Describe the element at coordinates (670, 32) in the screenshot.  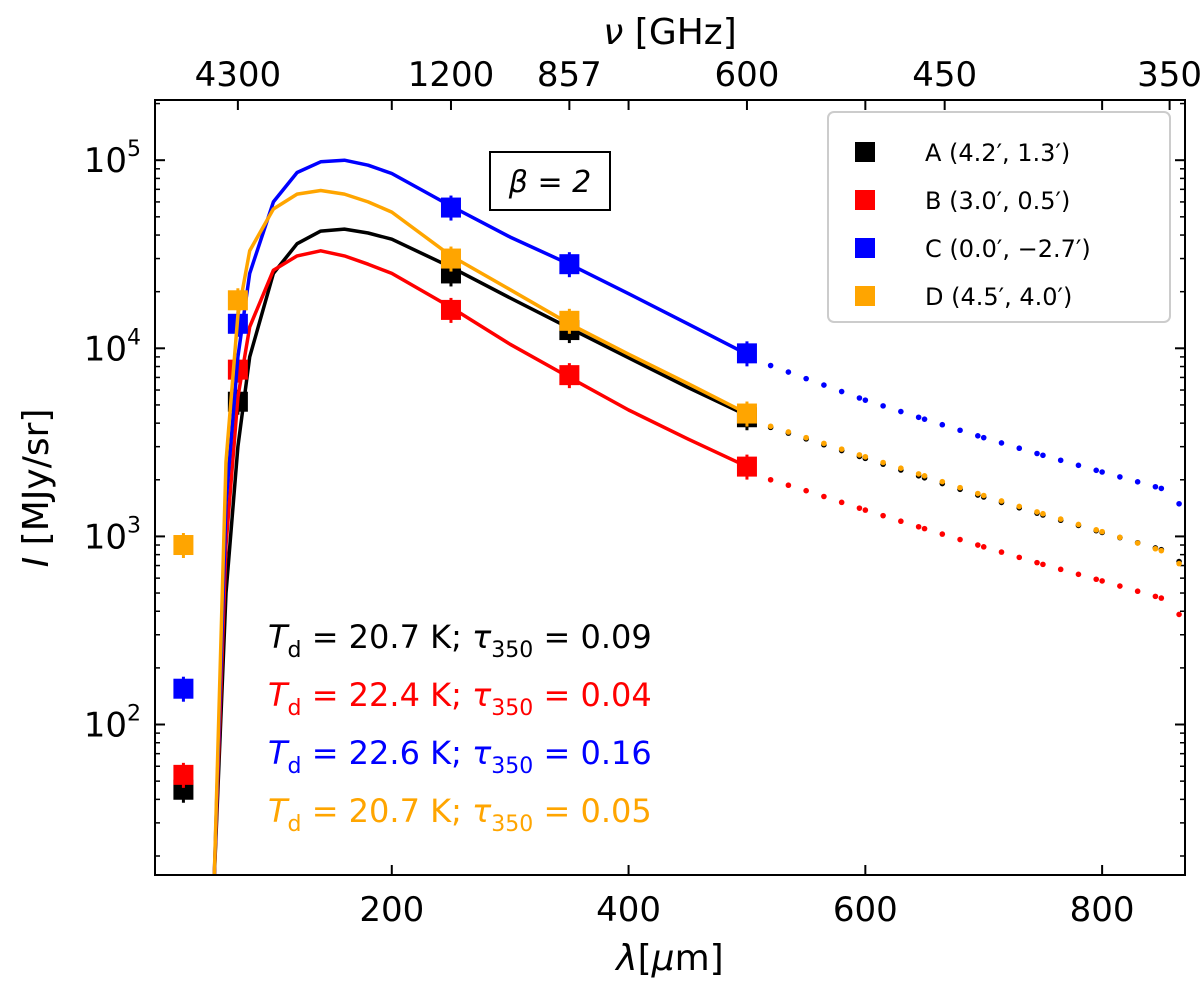
I see `top-axis-label: ν [GHz]` at that location.